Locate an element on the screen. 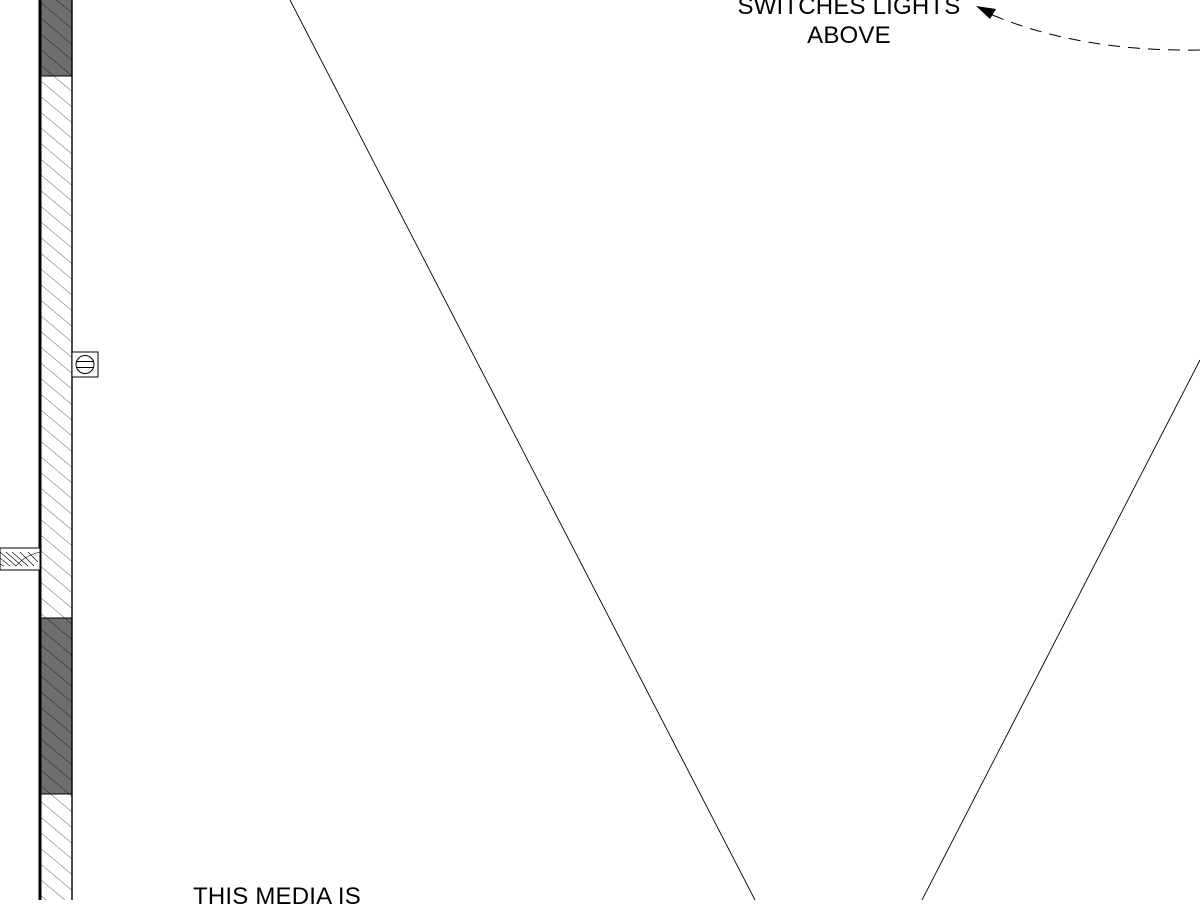 This screenshot has width=1200, height=911. diagonal-line-right is located at coordinates (1060, 629).